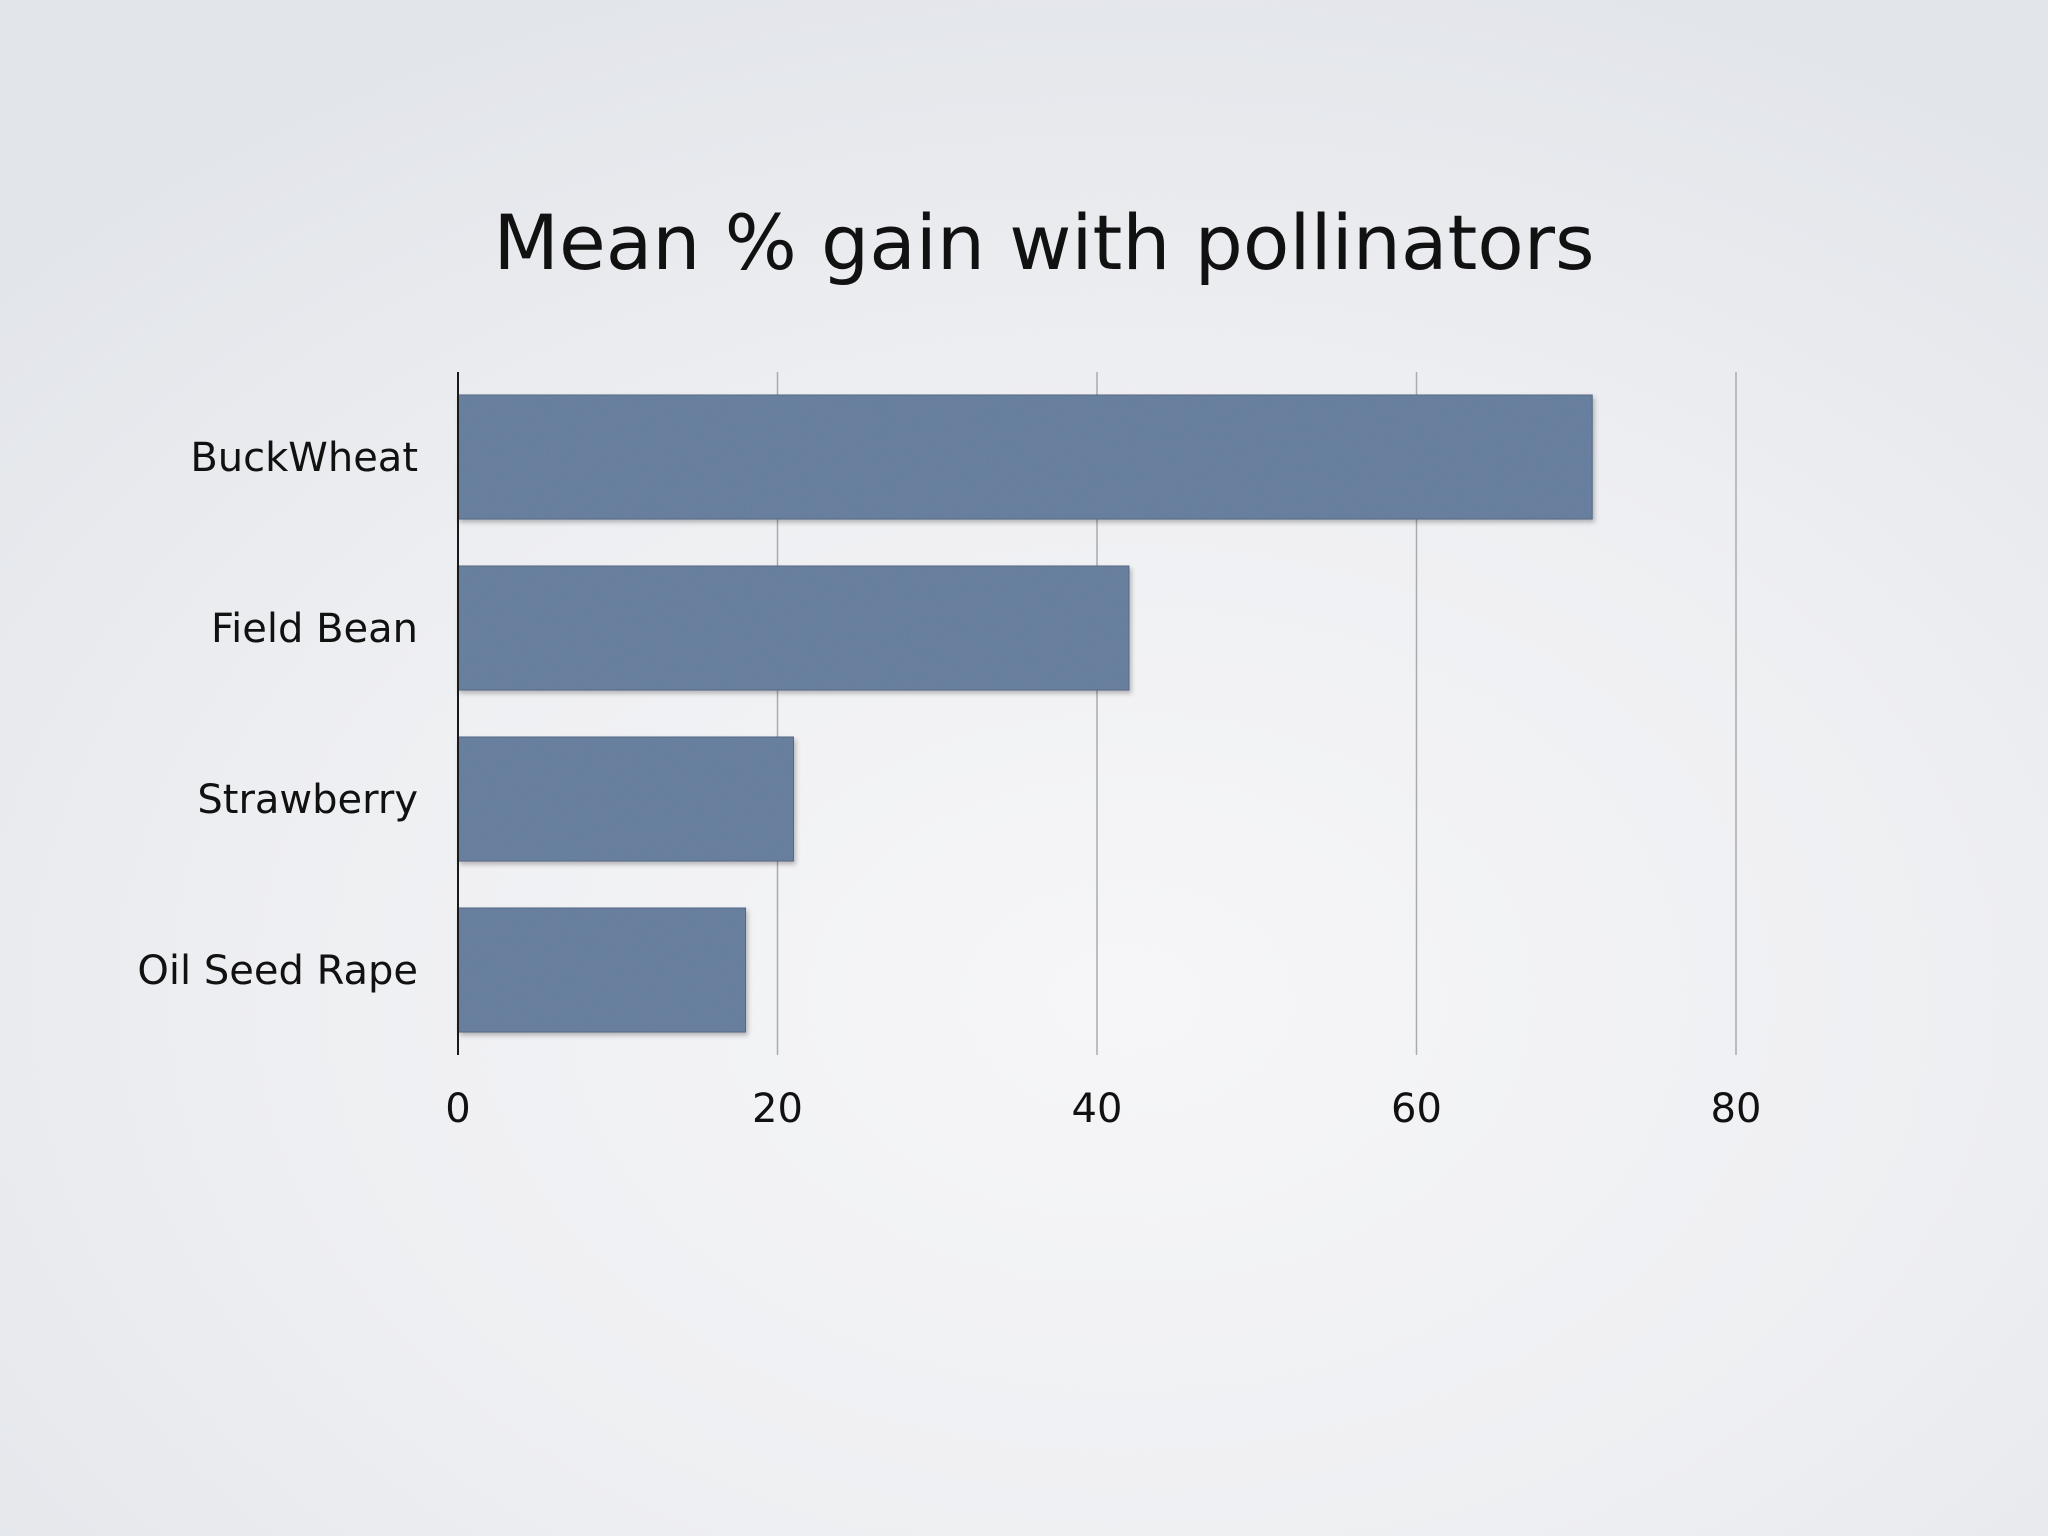  Describe the element at coordinates (793, 628) in the screenshot. I see `bar-field-bean` at that location.